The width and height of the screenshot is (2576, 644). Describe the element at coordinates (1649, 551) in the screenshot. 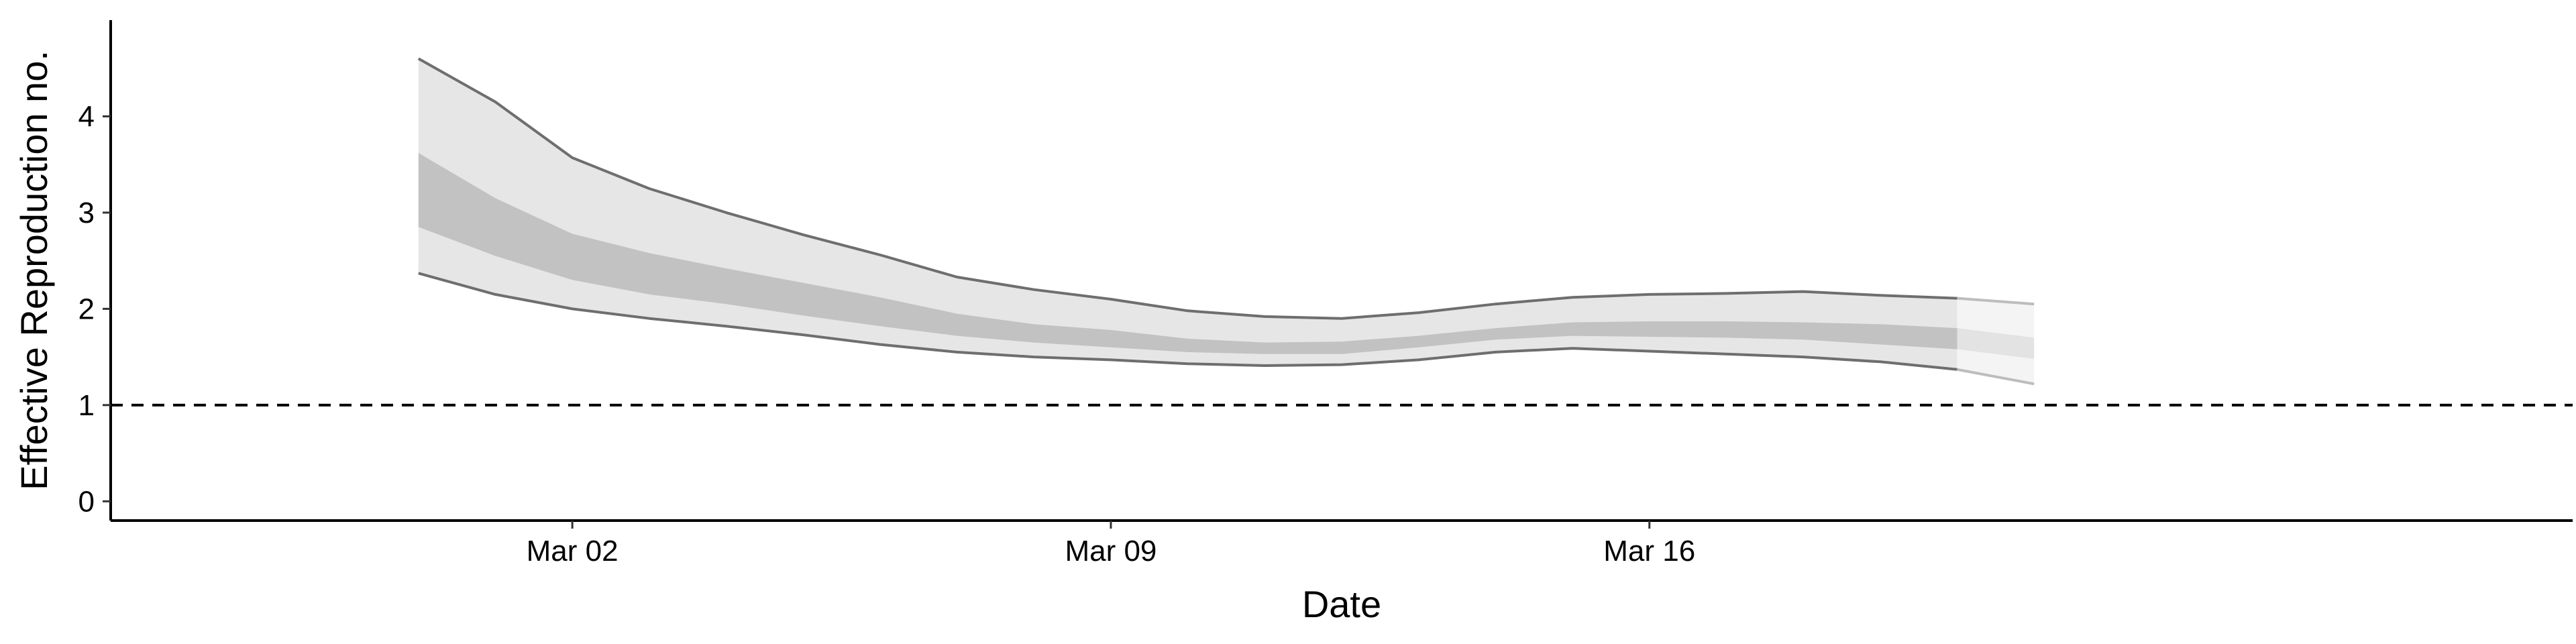

I see `x-tick-label: Mar 16` at that location.